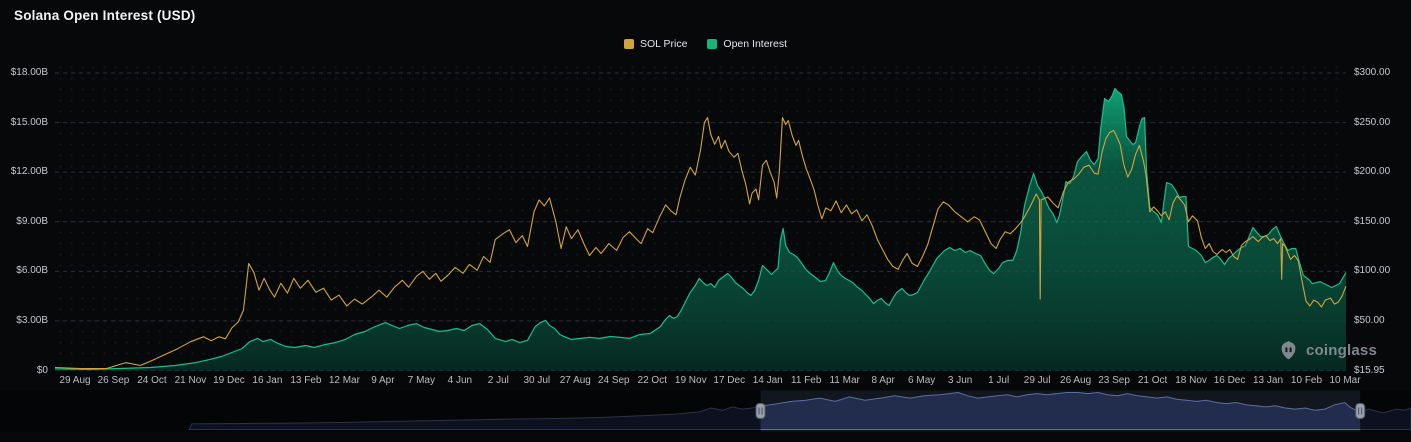 Image resolution: width=1411 pixels, height=442 pixels. I want to click on y-axis-left-tick: $15.00B, so click(29, 122).